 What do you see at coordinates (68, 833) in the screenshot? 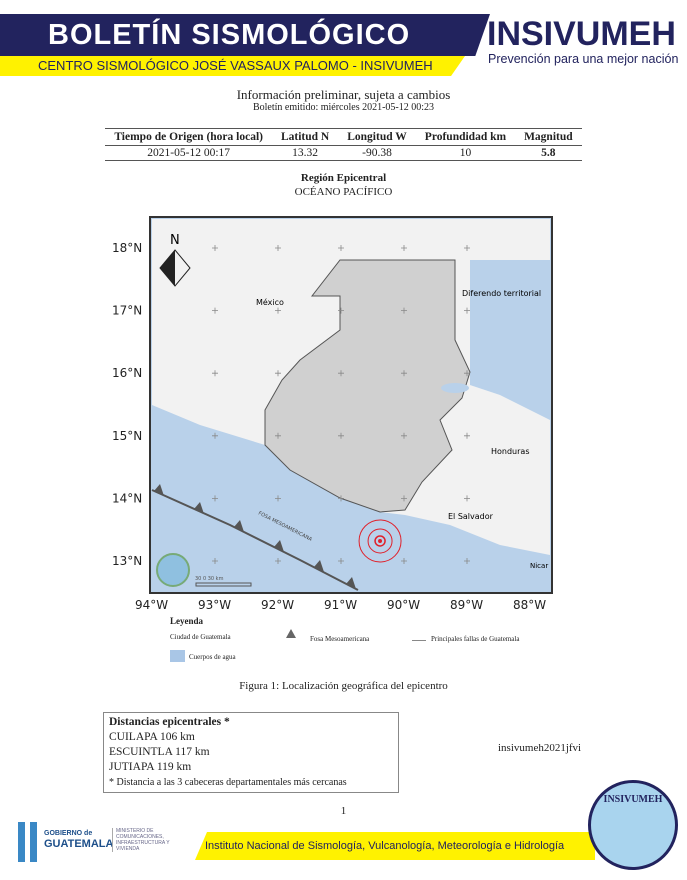
I see `gov-label: GOBIERNO de` at bounding box center [68, 833].